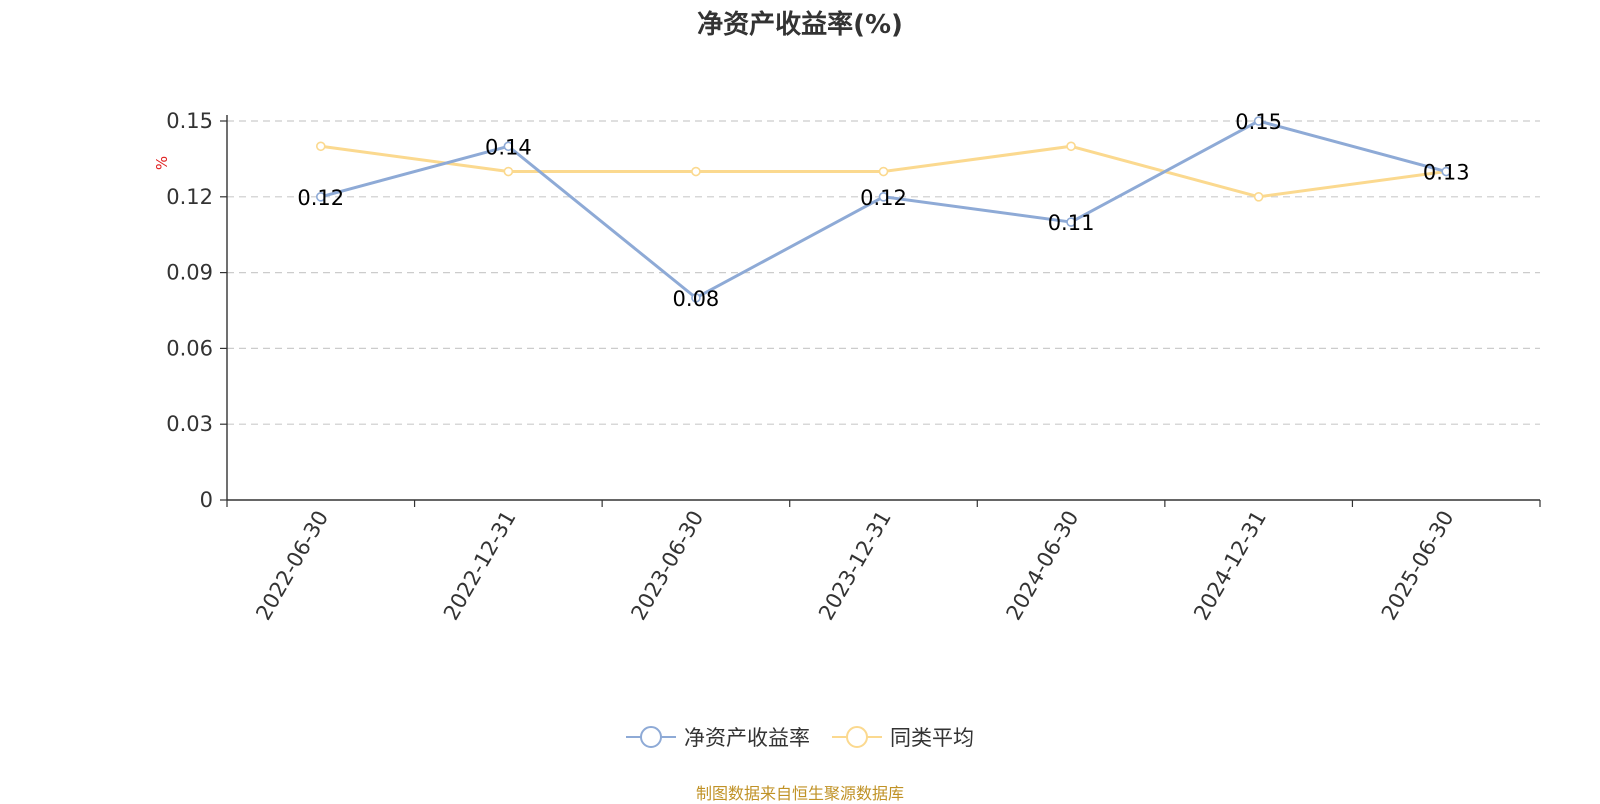 The height and width of the screenshot is (804, 1600). I want to click on y-tick-label: 0.09, so click(189, 273).